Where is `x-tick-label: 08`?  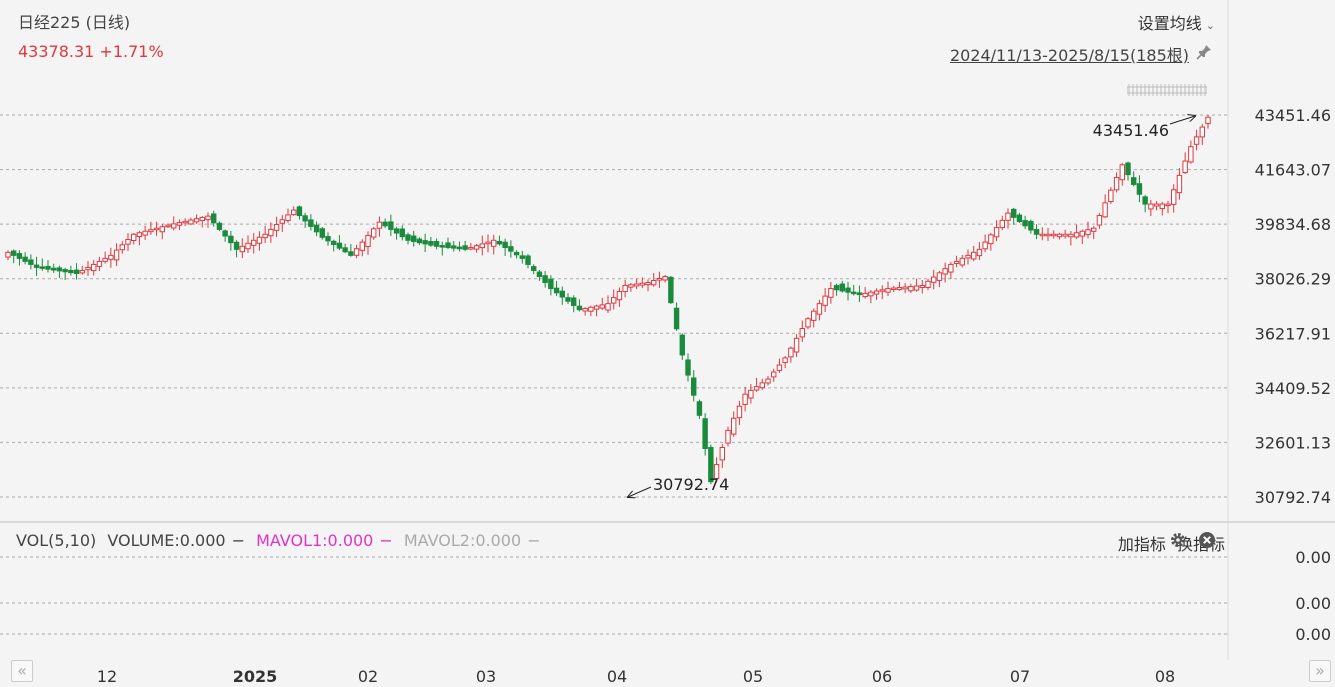
x-tick-label: 08 is located at coordinates (1165, 676).